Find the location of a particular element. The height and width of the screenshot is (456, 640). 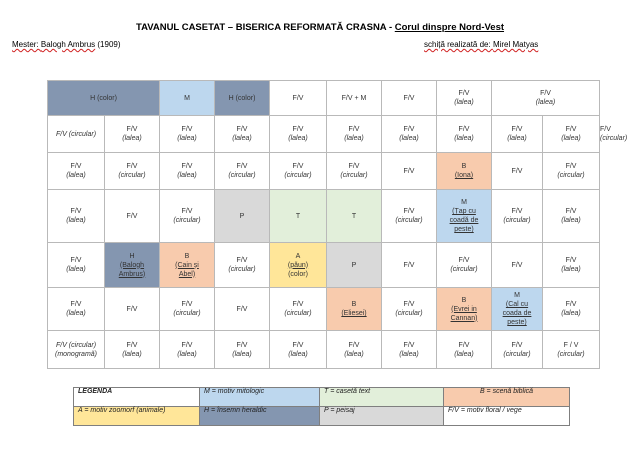

legend-p: P = peisaj is located at coordinates (381, 416).